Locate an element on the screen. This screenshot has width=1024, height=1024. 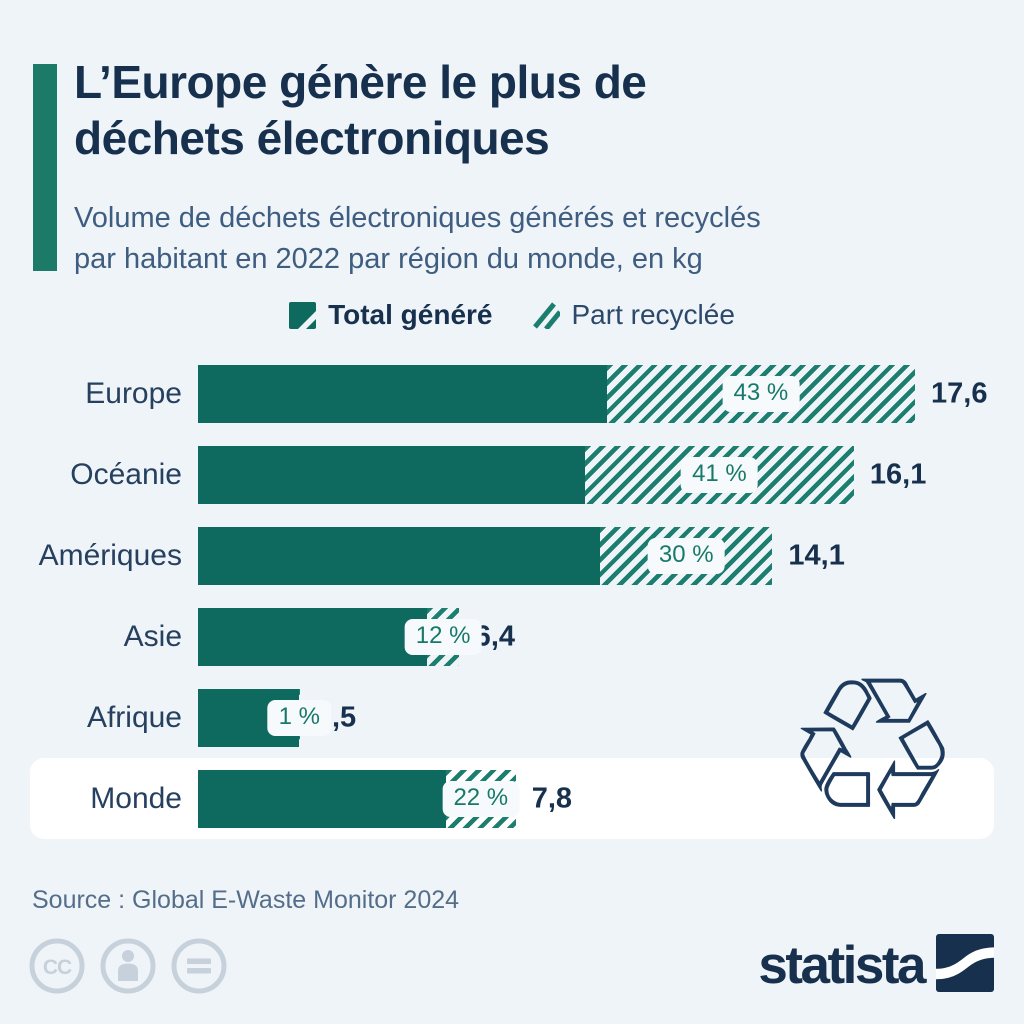
category-label: Asie is located at coordinates (152, 636).